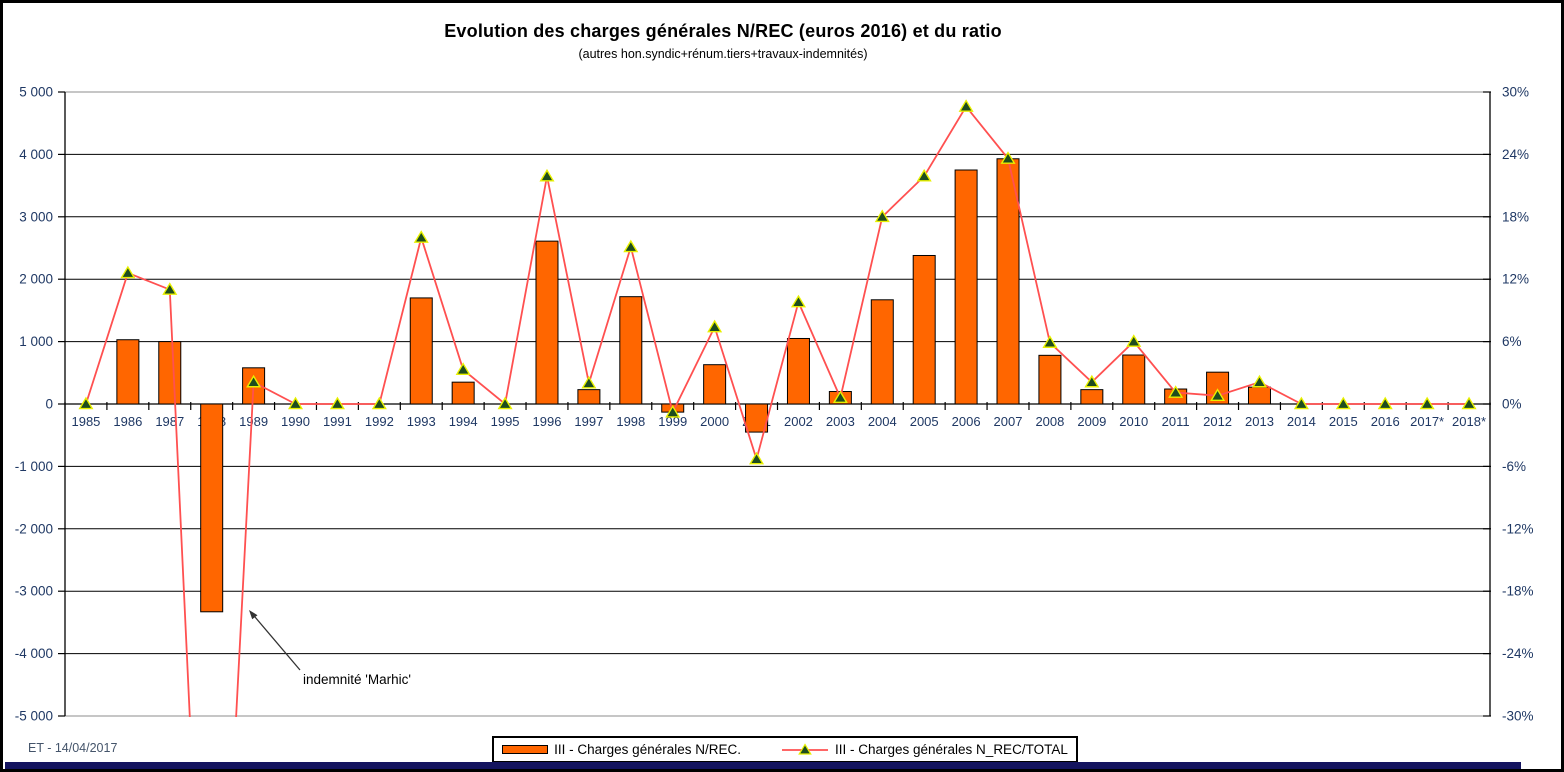 This screenshot has width=1564, height=772. Describe the element at coordinates (379, 403) in the screenshot. I see `ratio-marker-1992` at that location.